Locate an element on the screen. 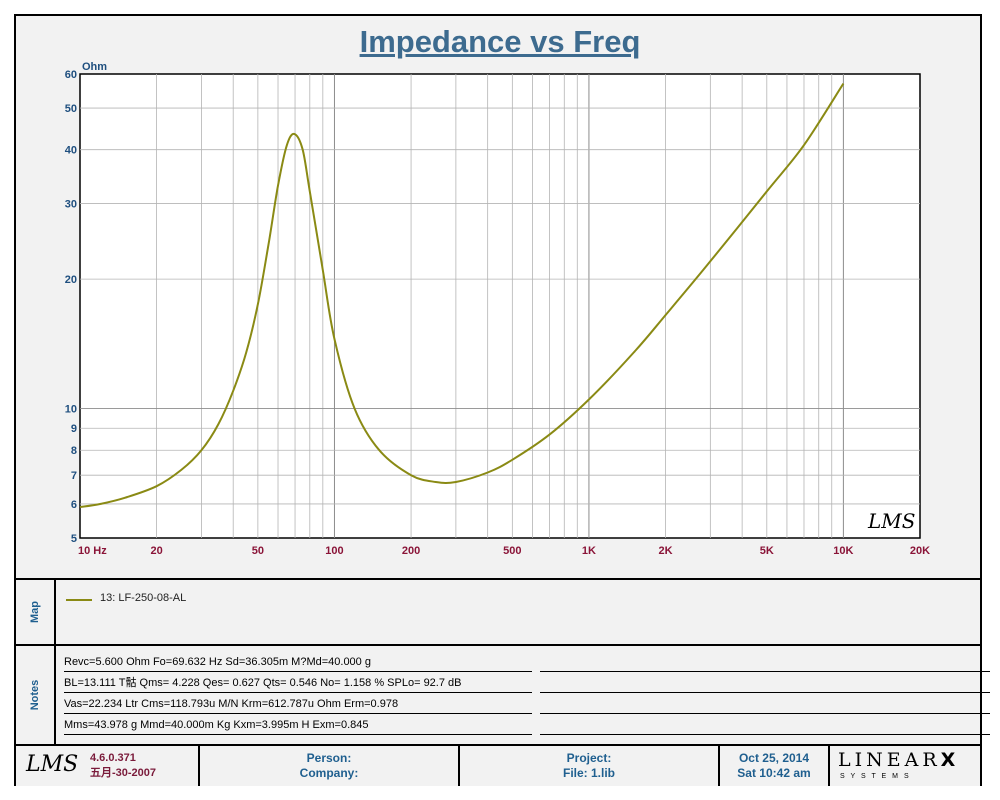 Image resolution: width=1000 pixels, height=800 pixels. legend-swatch is located at coordinates (79, 600).